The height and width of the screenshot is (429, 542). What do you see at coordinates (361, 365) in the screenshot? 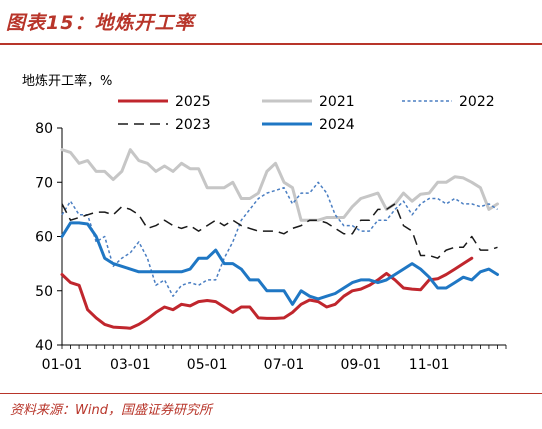
I see `x-tick-label: 09-01` at bounding box center [361, 365].